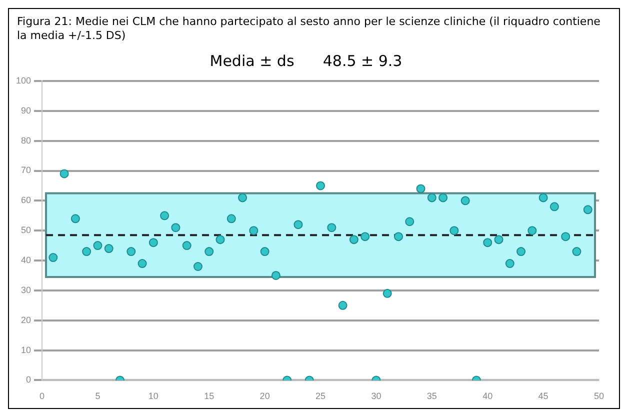 Image resolution: width=630 pixels, height=419 pixels. What do you see at coordinates (26, 260) in the screenshot?
I see `y-tick-label: 40` at bounding box center [26, 260].